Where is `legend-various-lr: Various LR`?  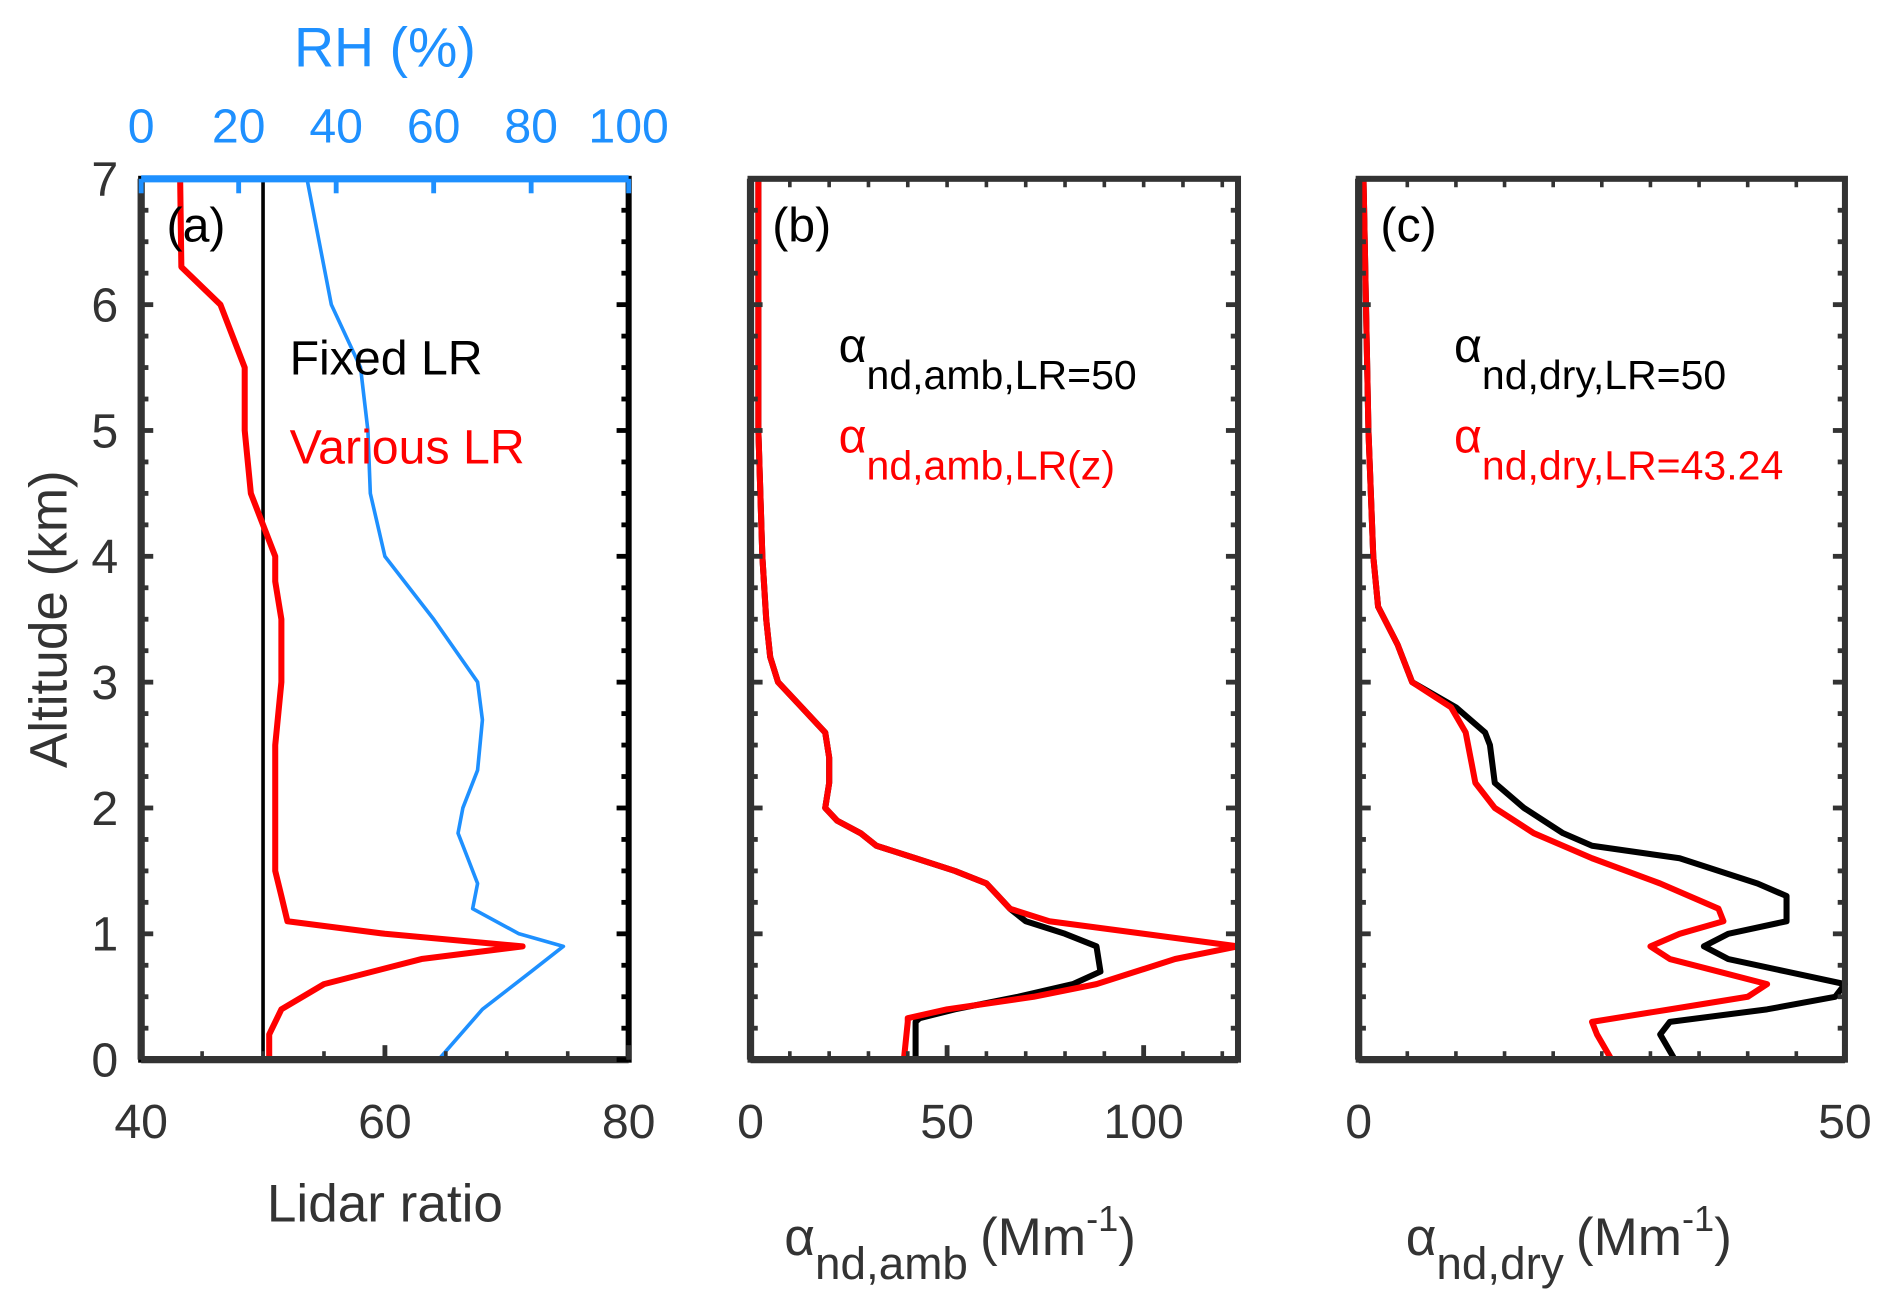
legend-various-lr: Various LR is located at coordinates (407, 448).